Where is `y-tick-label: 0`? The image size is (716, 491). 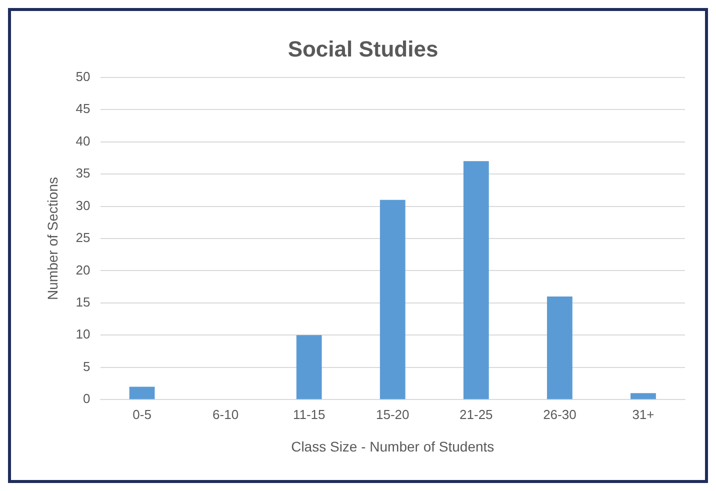 y-tick-label: 0 is located at coordinates (86, 398).